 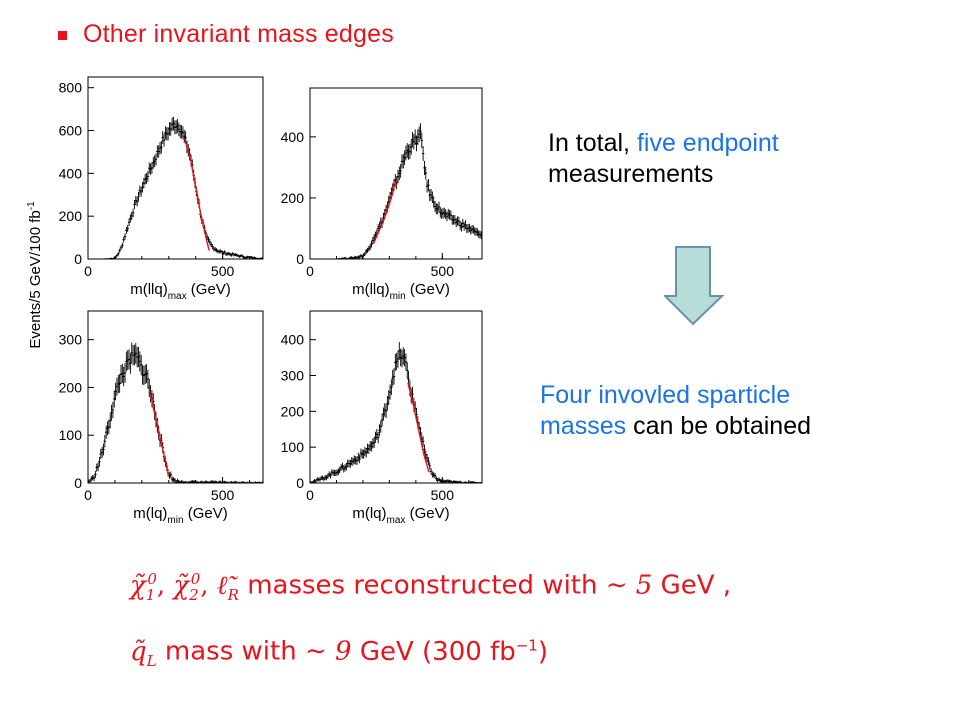 What do you see at coordinates (665, 395) in the screenshot?
I see `conclusion-highlight-line1: Four invovled sparticle` at bounding box center [665, 395].